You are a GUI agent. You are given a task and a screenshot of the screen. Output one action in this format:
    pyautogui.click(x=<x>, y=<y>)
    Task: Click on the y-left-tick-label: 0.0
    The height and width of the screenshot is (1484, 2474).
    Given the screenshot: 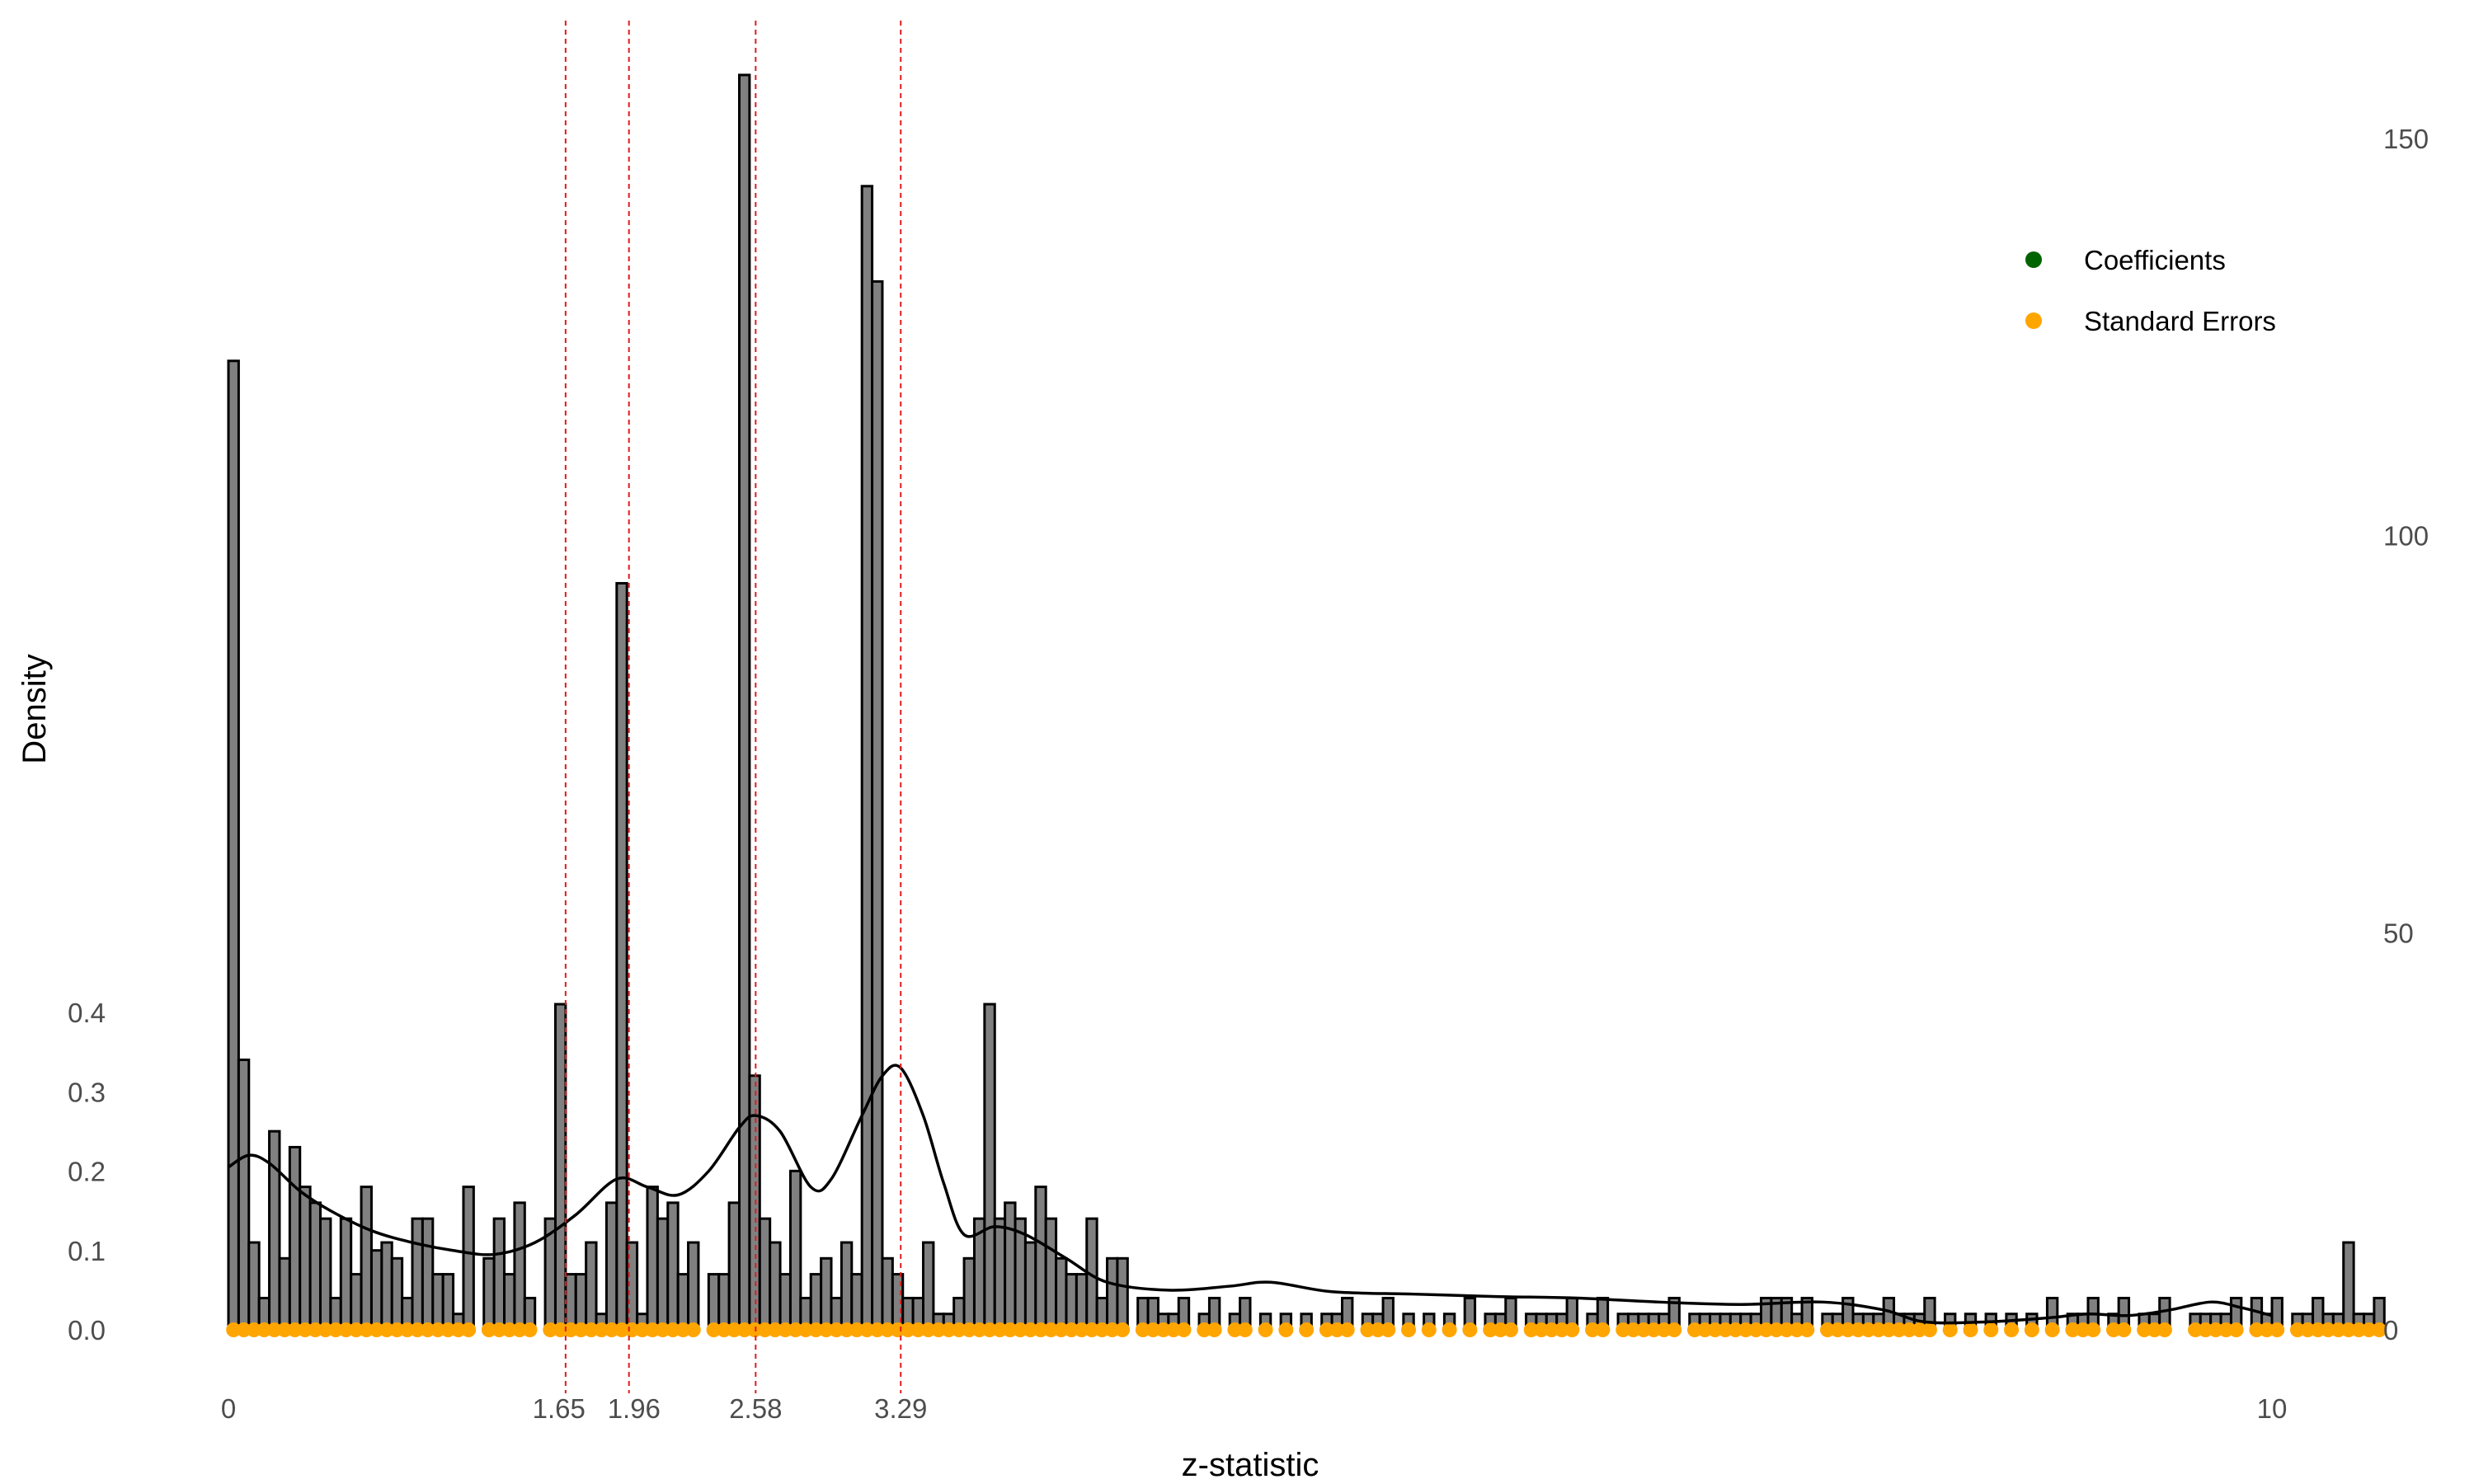 What is the action you would take?
    pyautogui.click(x=87, y=1330)
    